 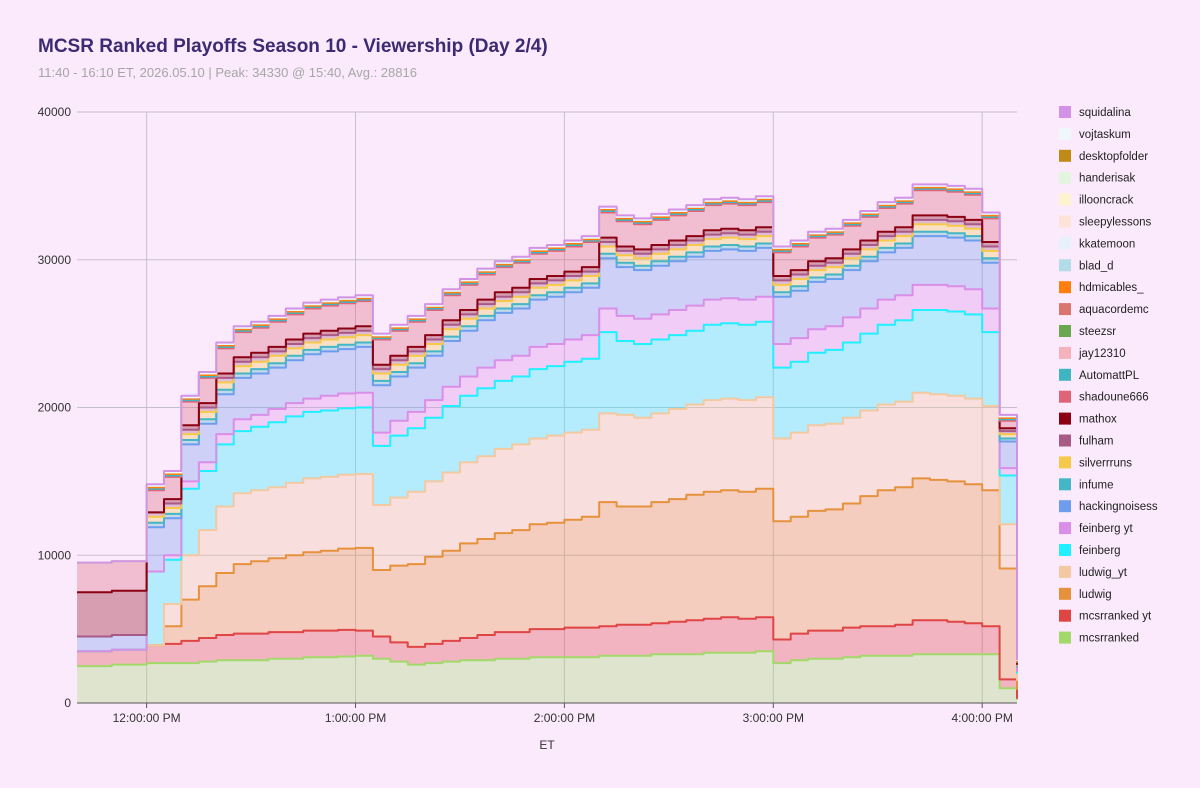 I want to click on legend-item-kkatemoon: kkatemoon, so click(x=1097, y=243).